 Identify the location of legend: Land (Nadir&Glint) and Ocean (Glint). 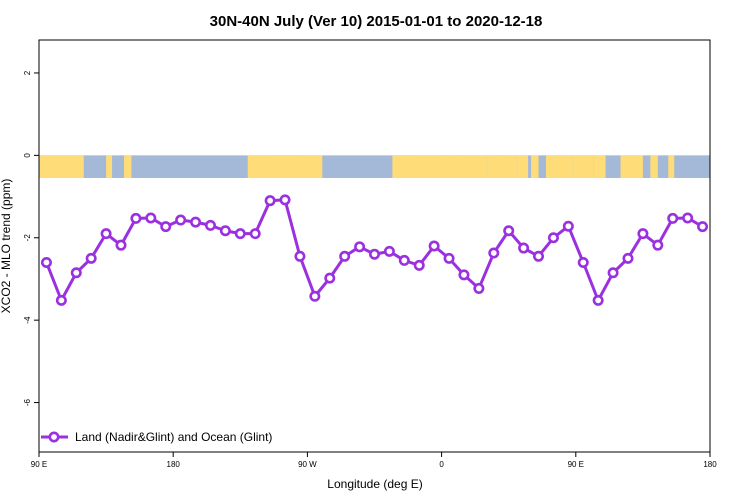
(156, 437).